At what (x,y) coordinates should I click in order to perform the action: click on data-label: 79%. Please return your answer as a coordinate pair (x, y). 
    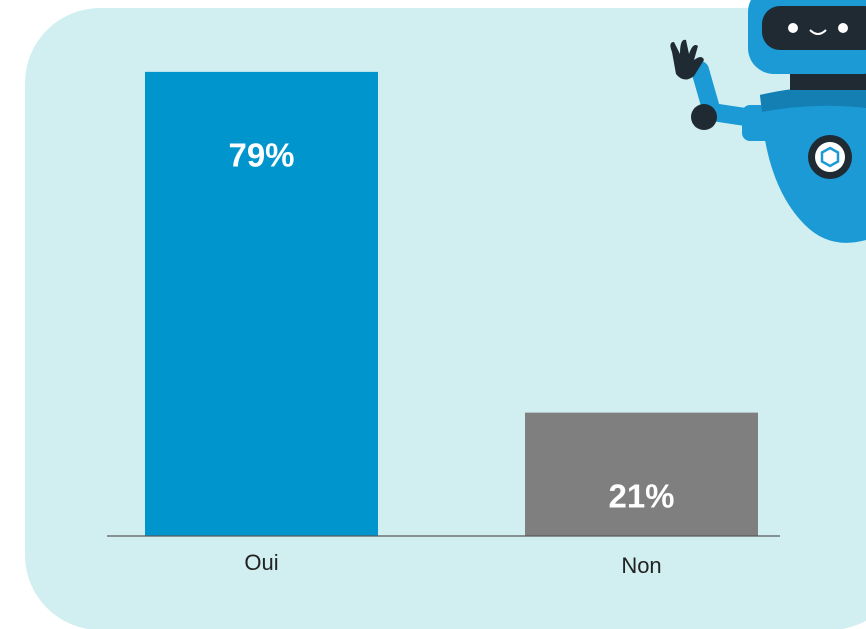
    Looking at the image, I should click on (261, 155).